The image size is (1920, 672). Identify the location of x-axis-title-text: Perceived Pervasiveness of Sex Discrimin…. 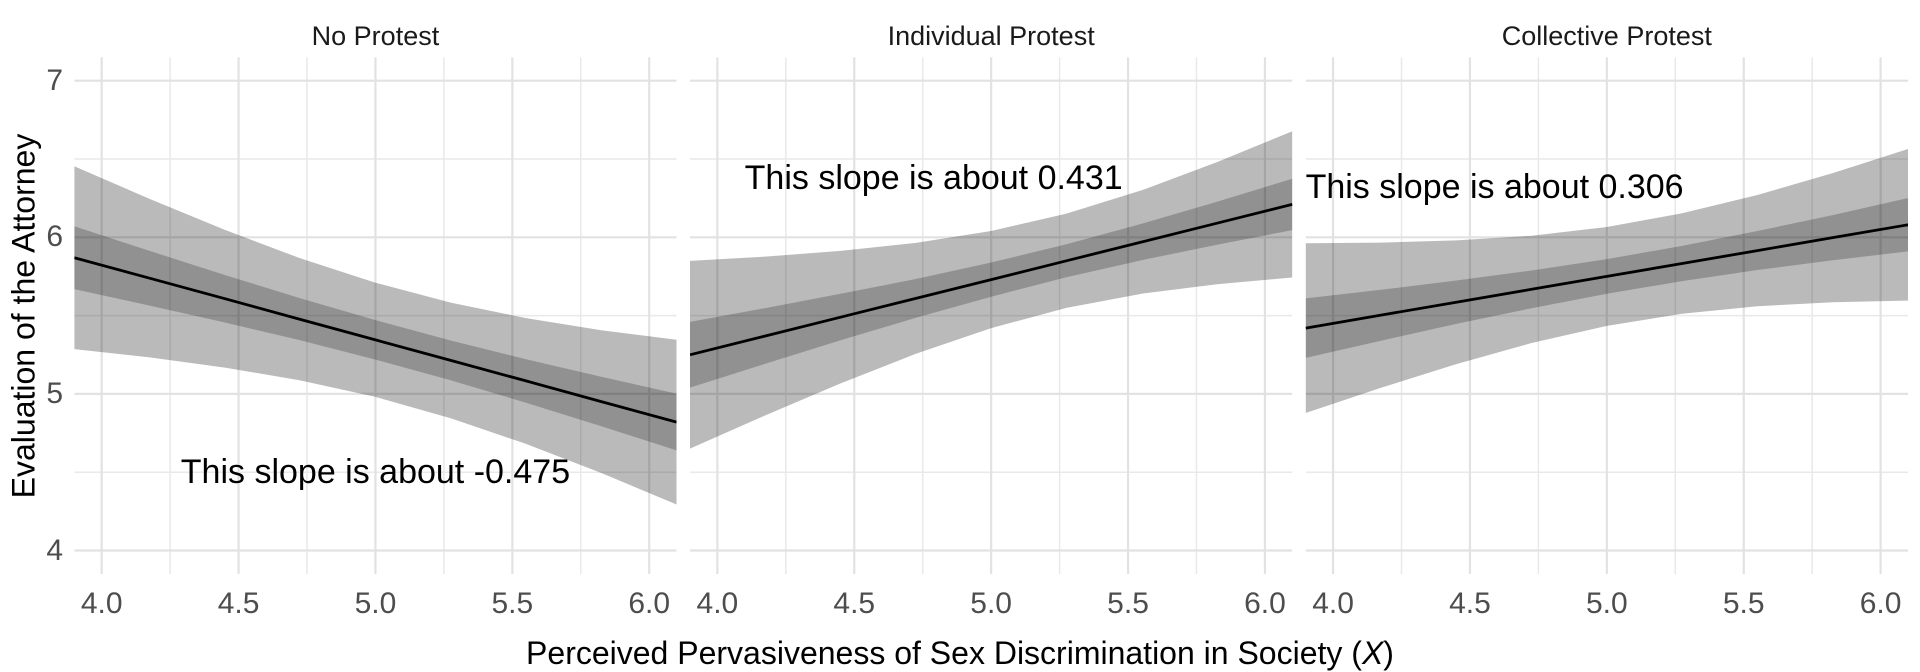
(944, 653).